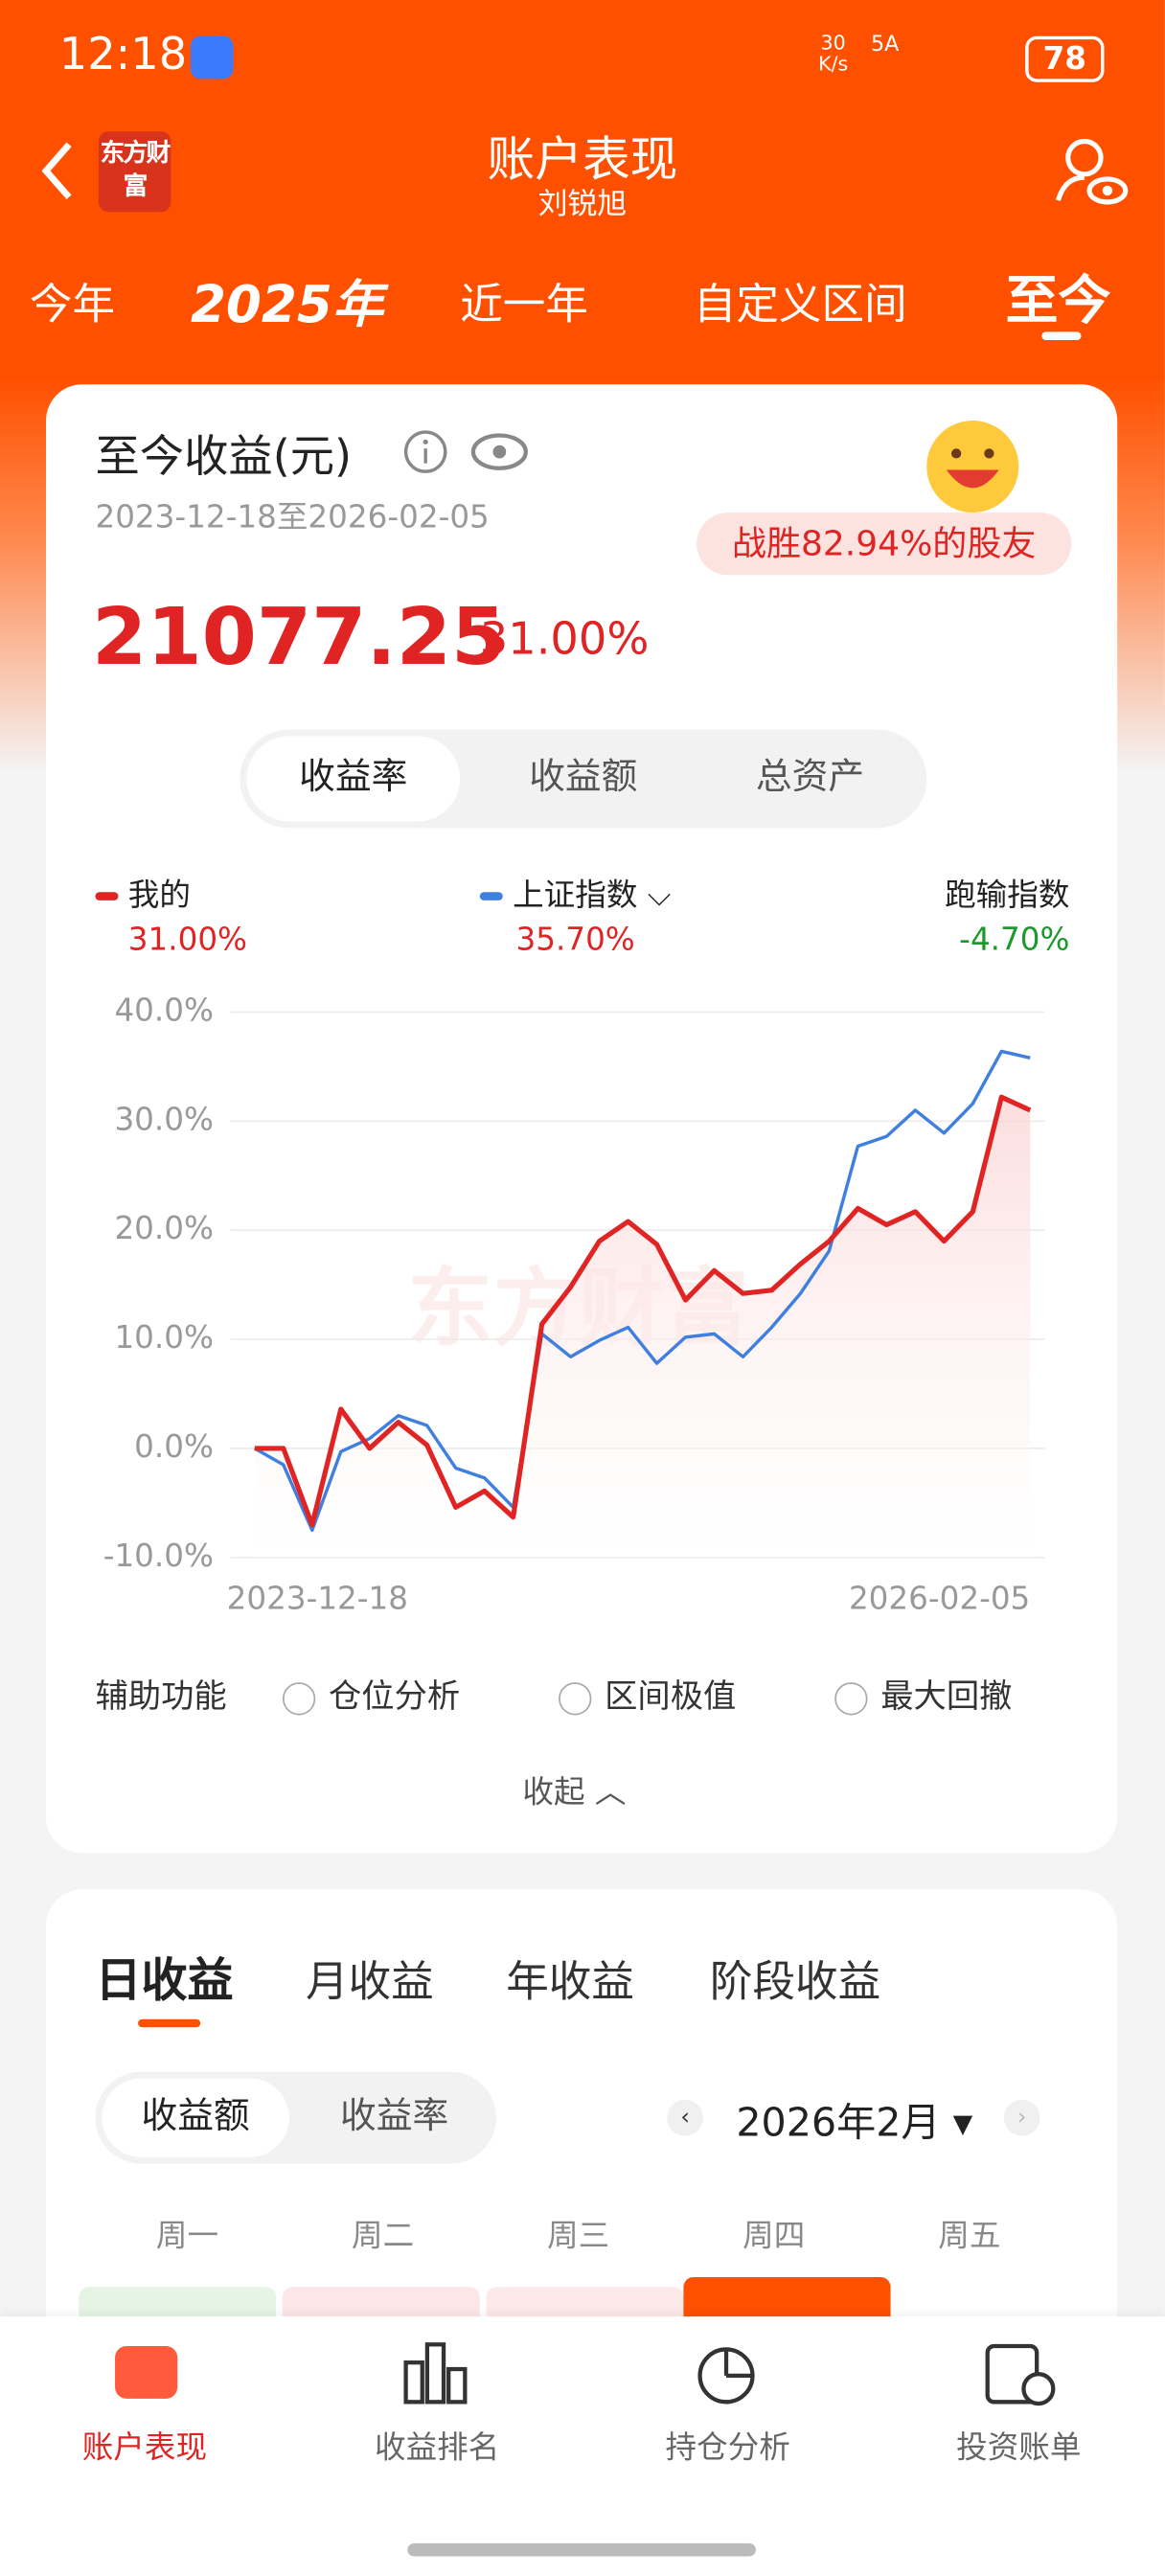  What do you see at coordinates (582, 204) in the screenshot?
I see `subtitle: 刘锐旭` at bounding box center [582, 204].